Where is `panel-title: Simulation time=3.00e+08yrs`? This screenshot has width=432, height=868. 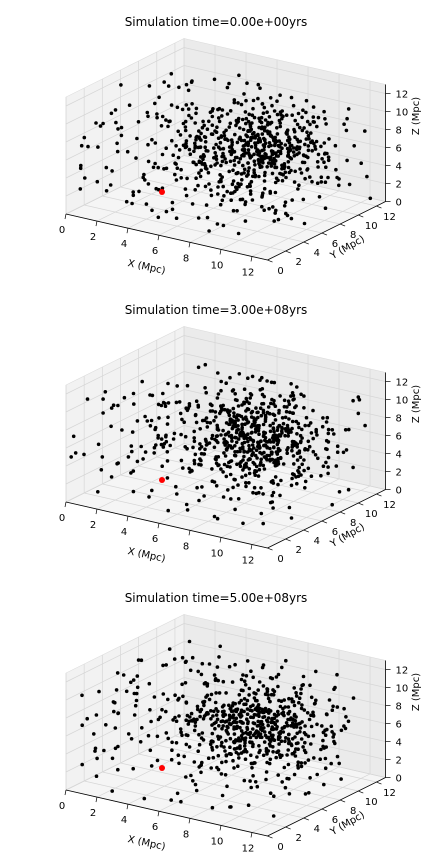 panel-title: Simulation time=3.00e+08yrs is located at coordinates (216, 310).